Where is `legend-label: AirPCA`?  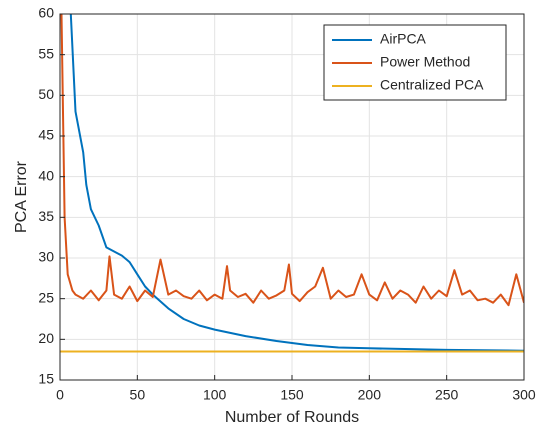
legend-label: AirPCA is located at coordinates (403, 39).